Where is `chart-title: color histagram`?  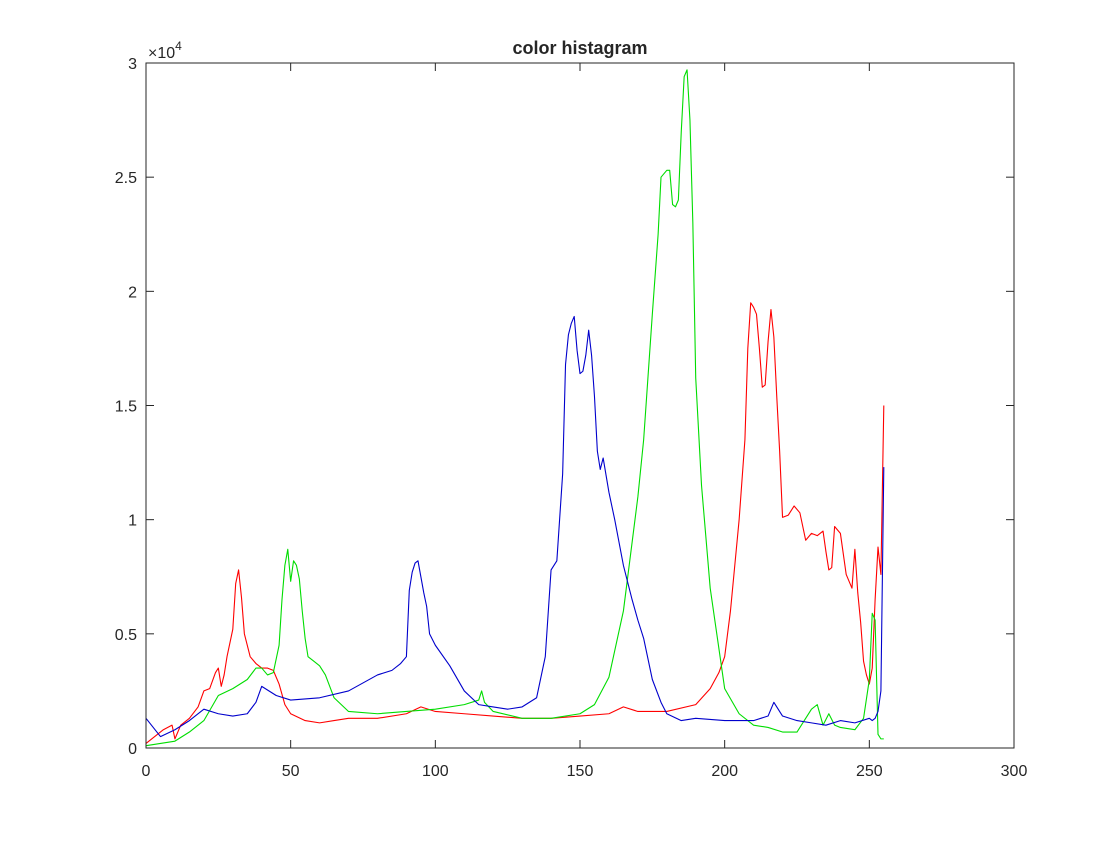
chart-title: color histagram is located at coordinates (579, 48).